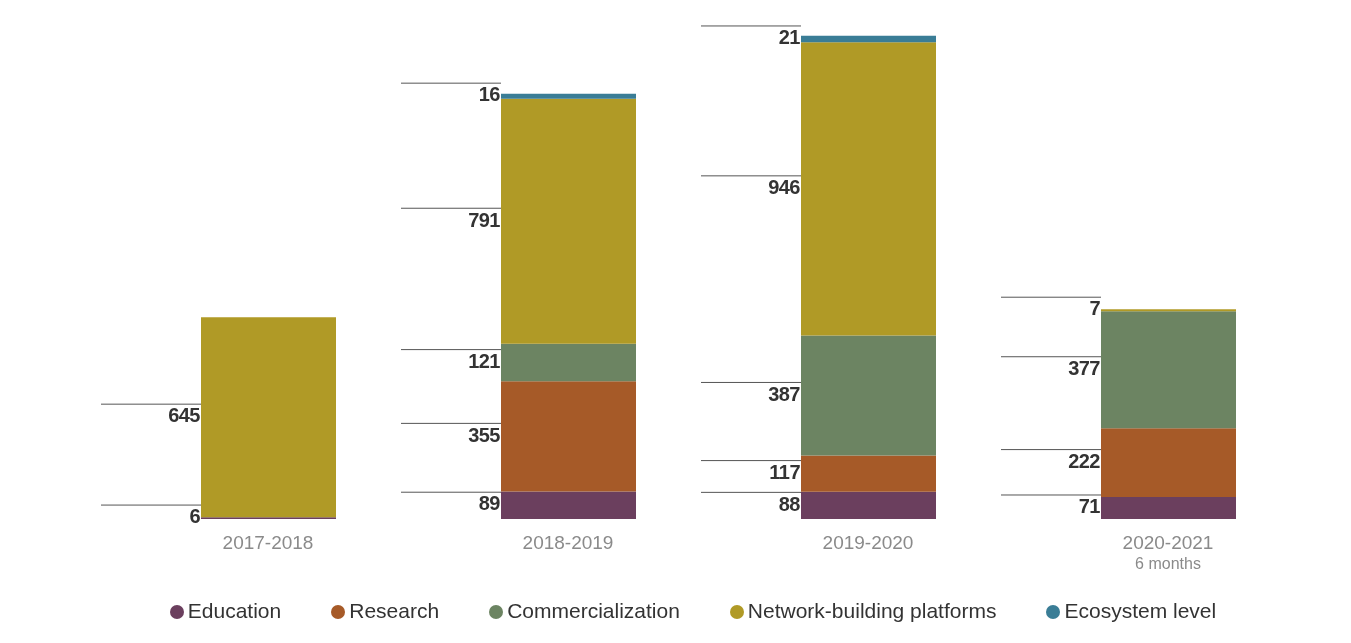 This screenshot has width=1351, height=643. Describe the element at coordinates (489, 503) in the screenshot. I see `data-label: 89` at that location.